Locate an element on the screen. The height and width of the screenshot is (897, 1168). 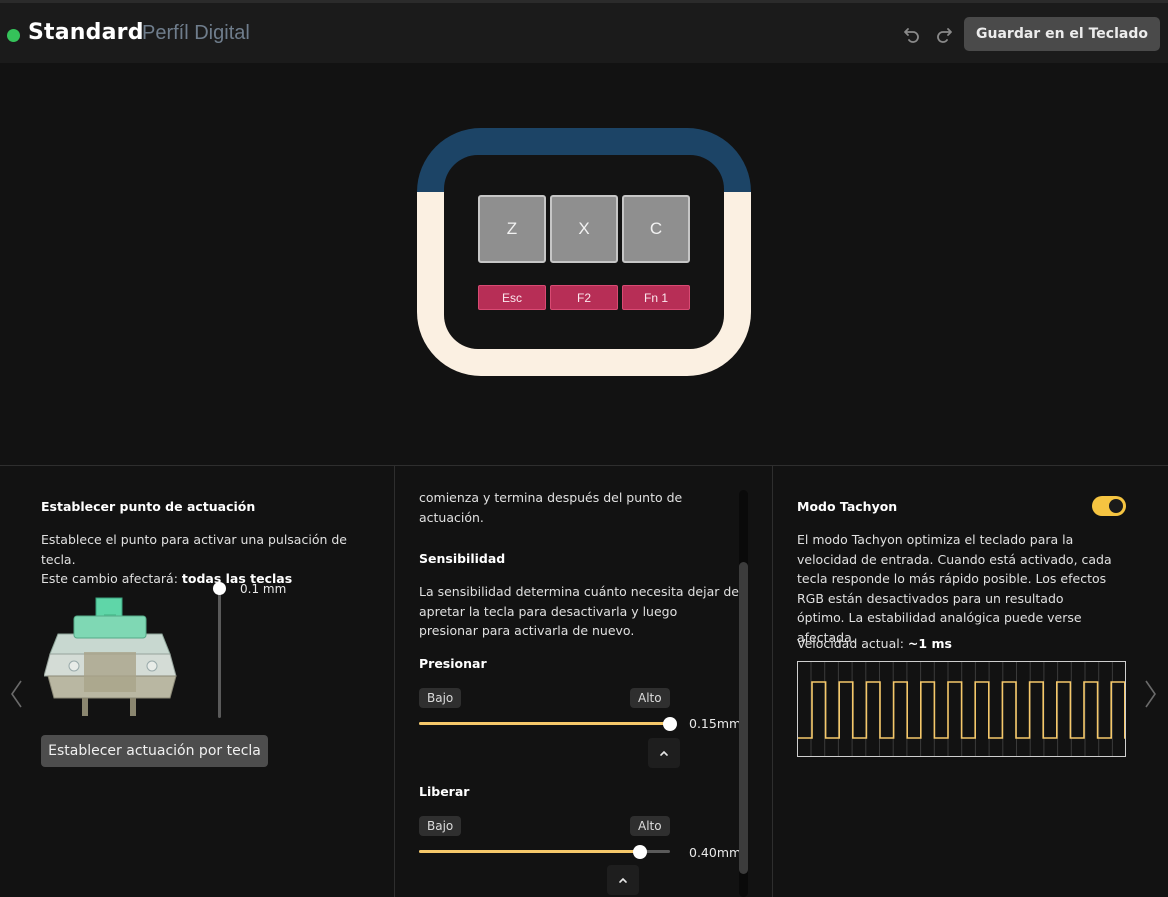
tachyon-waveform is located at coordinates (961, 709).